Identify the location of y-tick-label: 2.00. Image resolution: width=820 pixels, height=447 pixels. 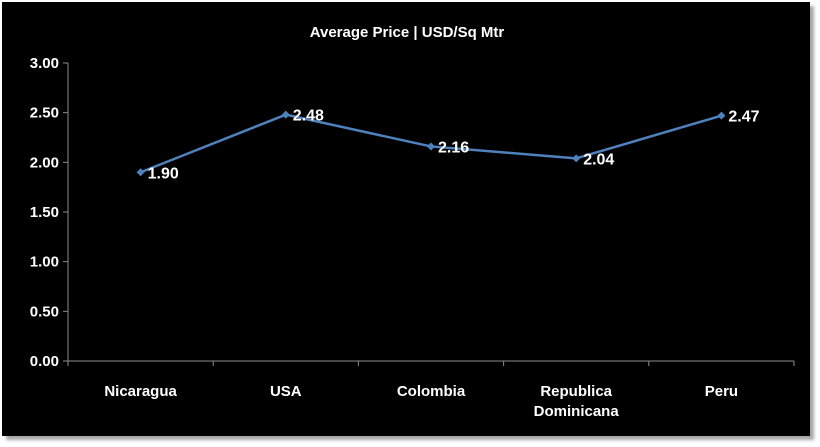
(44, 162).